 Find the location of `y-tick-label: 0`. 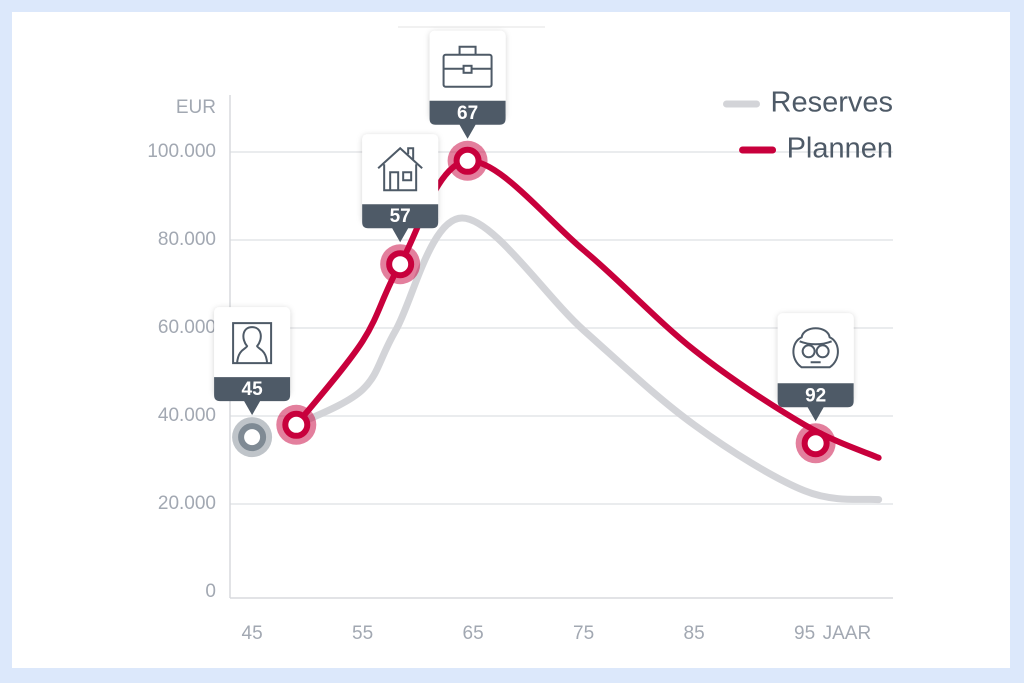

y-tick-label: 0 is located at coordinates (210, 591).